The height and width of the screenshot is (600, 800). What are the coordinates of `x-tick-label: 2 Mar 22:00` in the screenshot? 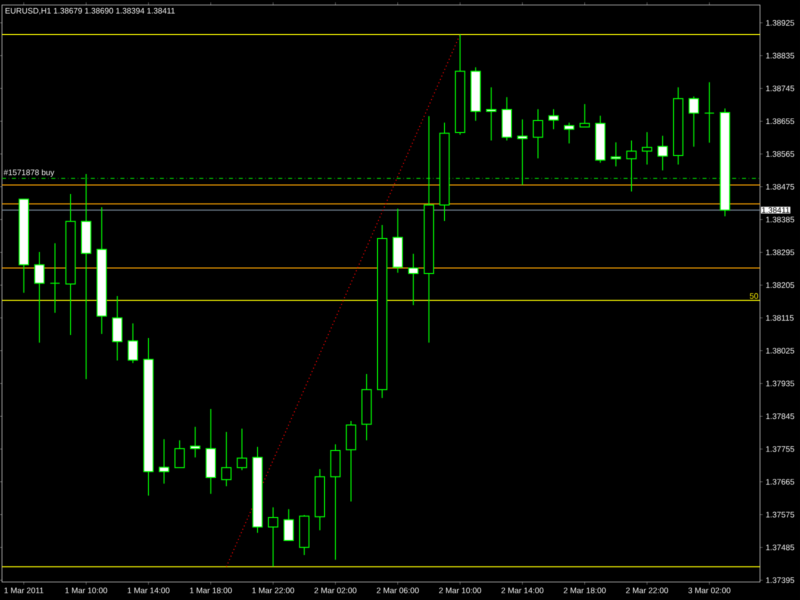 It's located at (647, 591).